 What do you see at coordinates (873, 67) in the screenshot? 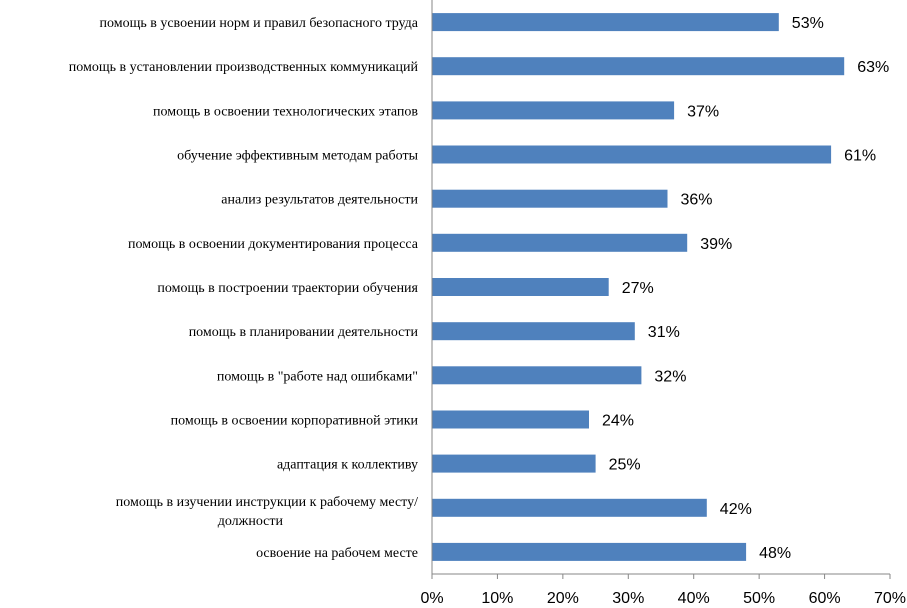
I see `bar-value-label: 63%` at bounding box center [873, 67].